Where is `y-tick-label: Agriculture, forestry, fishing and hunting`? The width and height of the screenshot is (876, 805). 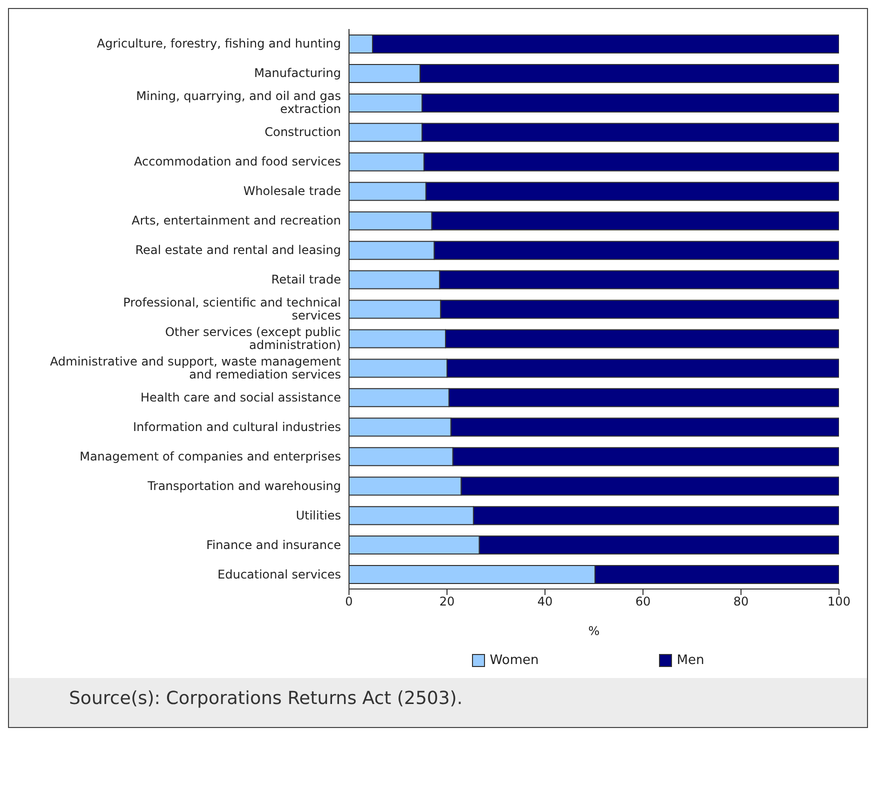
y-tick-label: Agriculture, forestry, fishing and hunting is located at coordinates (218, 43).